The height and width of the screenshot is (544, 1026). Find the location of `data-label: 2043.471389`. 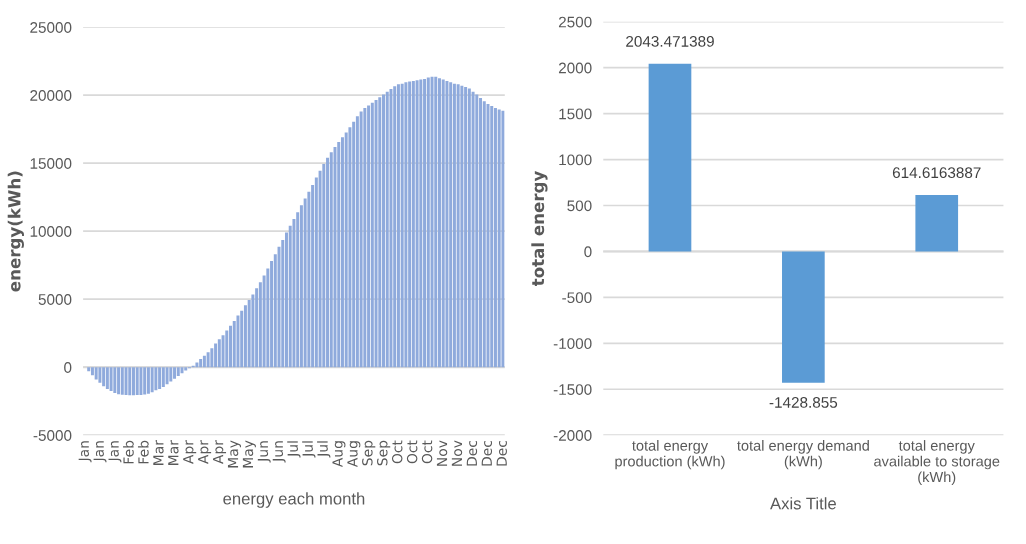

data-label: 2043.471389 is located at coordinates (670, 41).